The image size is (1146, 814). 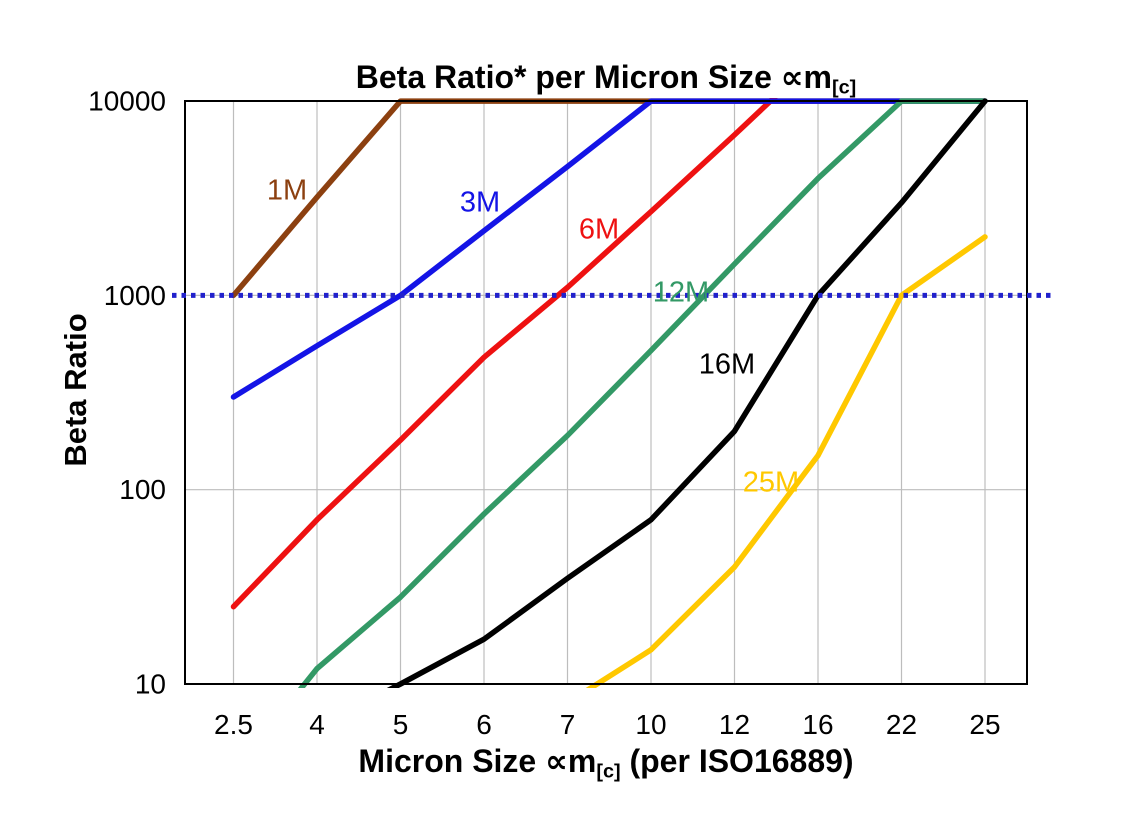 I want to click on x-tick-label: 7, so click(x=568, y=724).